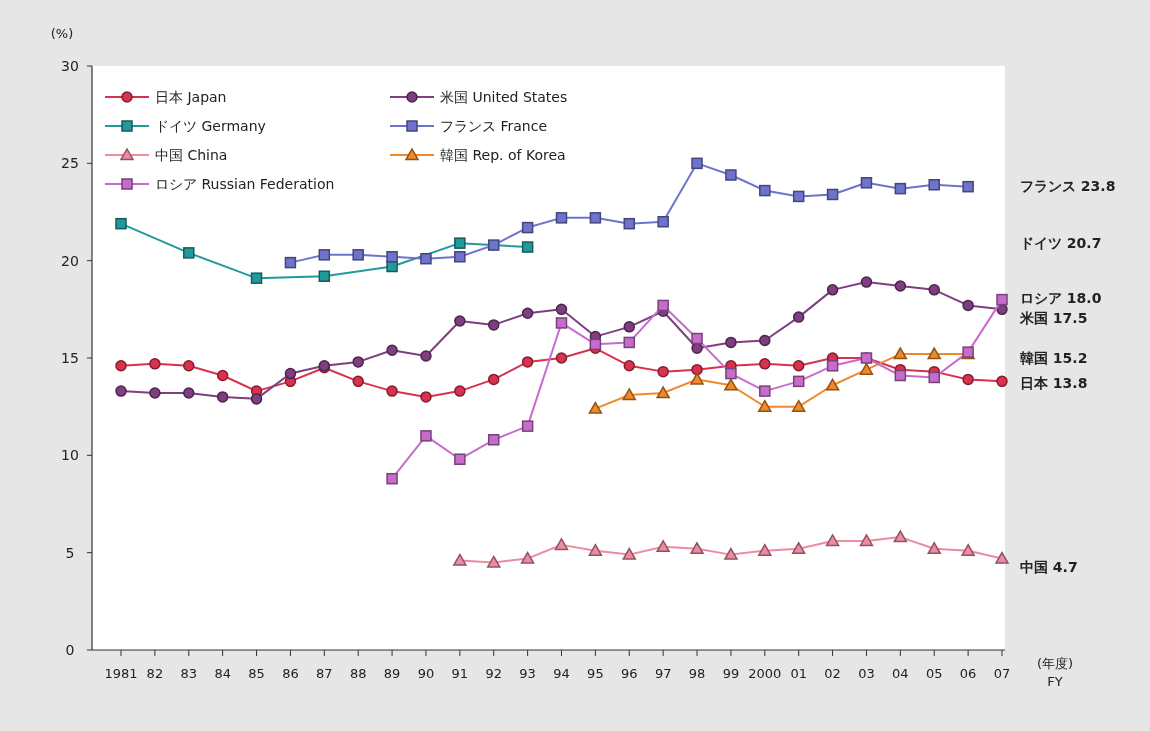  I want to click on y-tick-label: 10, so click(70, 455).